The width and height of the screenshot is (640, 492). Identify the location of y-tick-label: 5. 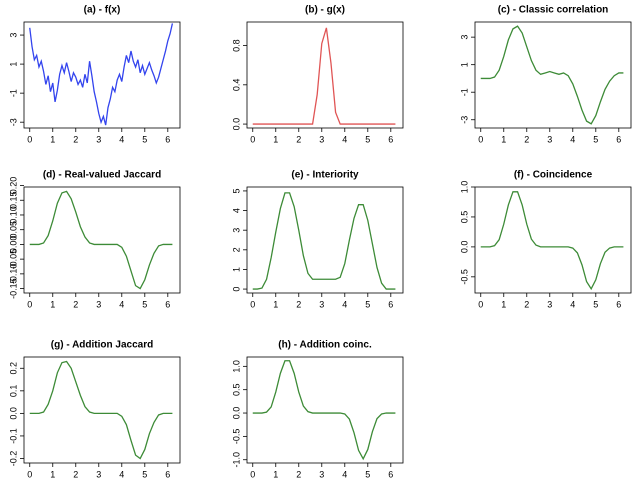
(236, 190).